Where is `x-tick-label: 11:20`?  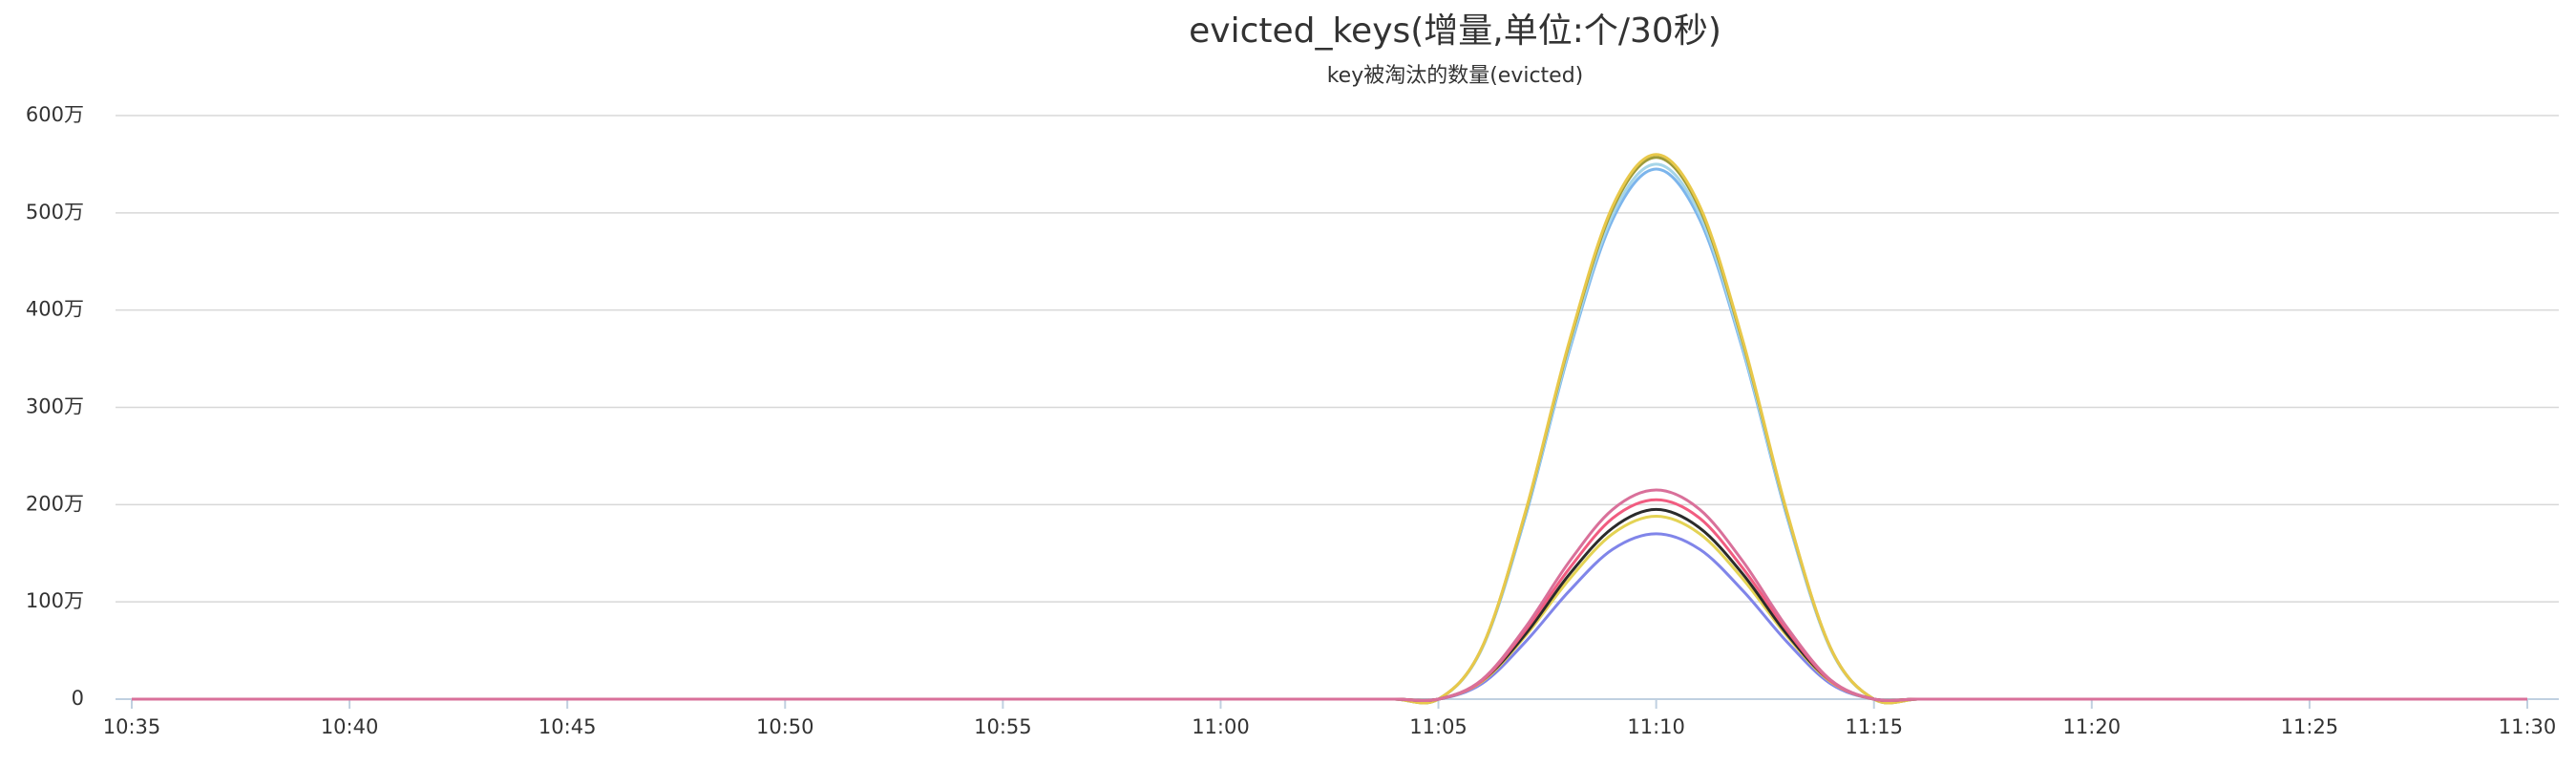
x-tick-label: 11:20 is located at coordinates (2092, 727).